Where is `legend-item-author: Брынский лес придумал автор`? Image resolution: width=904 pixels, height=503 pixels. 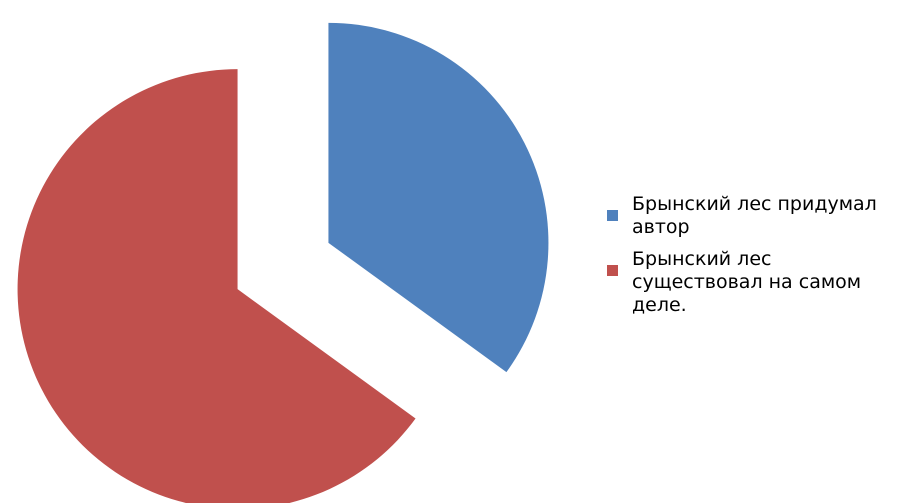
legend-item-author: Брынский лес придумал автор is located at coordinates (752, 216).